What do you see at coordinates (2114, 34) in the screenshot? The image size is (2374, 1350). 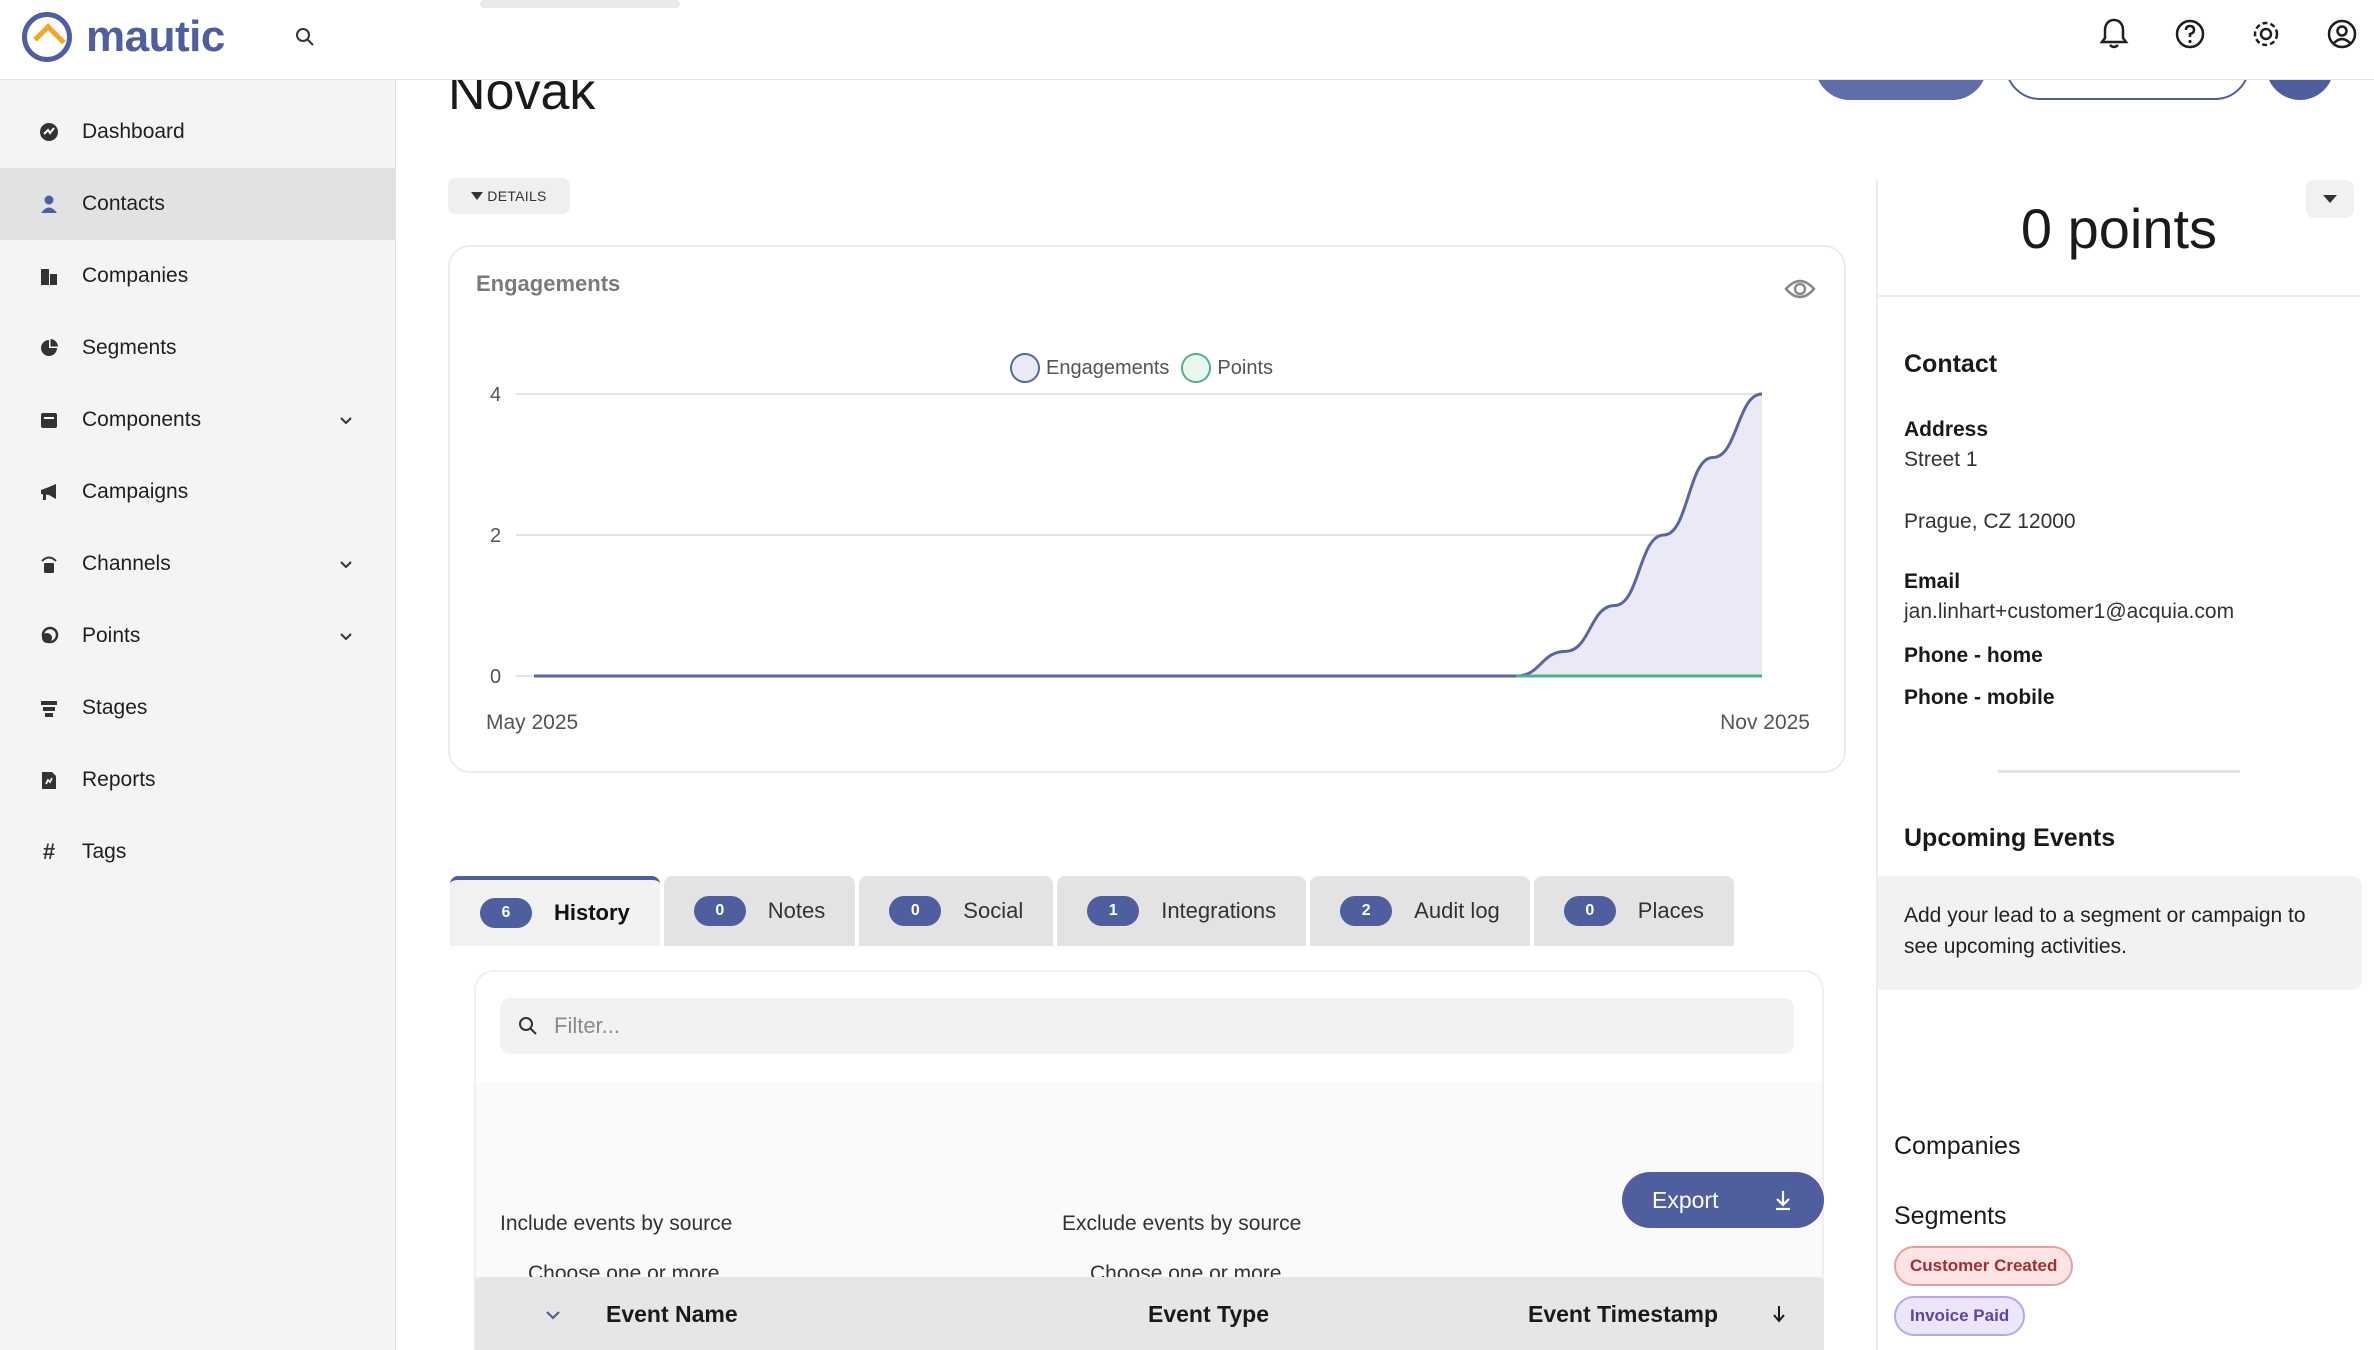 I see `bell-icon` at bounding box center [2114, 34].